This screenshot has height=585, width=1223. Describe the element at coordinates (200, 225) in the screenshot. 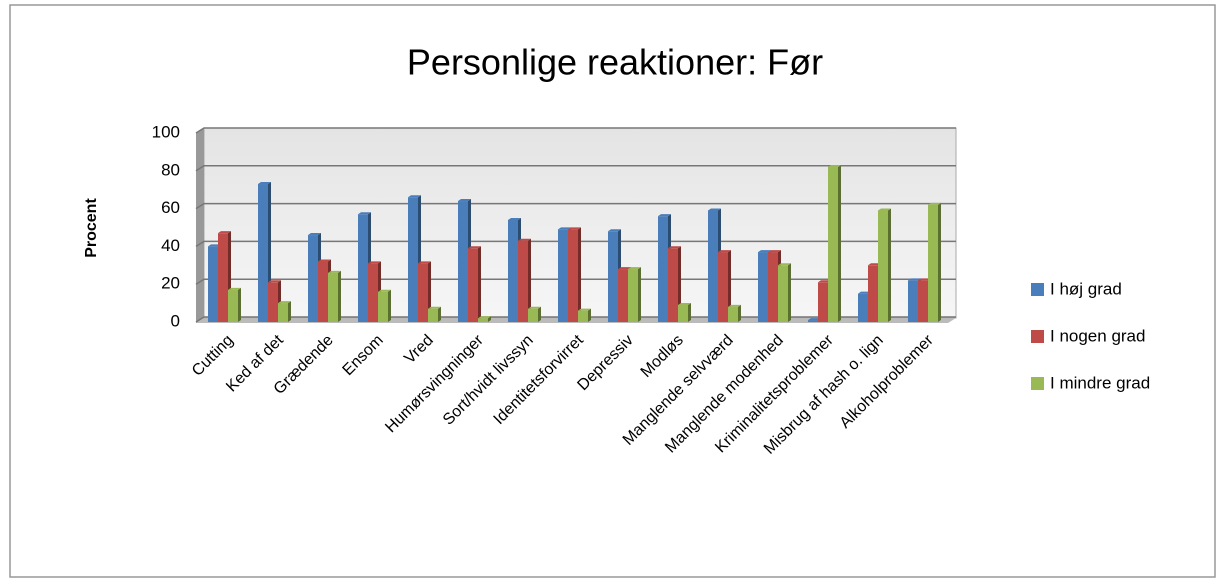

I see `plot-wall` at that location.